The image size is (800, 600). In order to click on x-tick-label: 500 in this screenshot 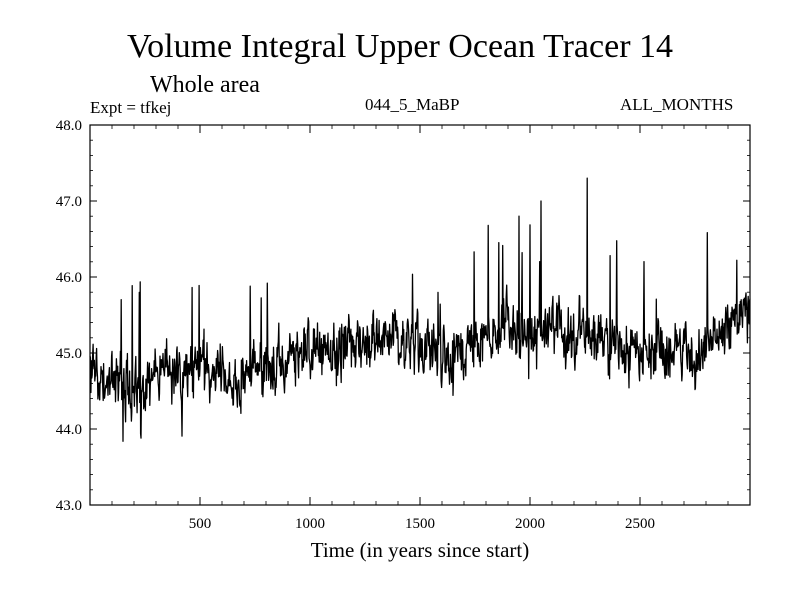, I will do `click(200, 524)`.